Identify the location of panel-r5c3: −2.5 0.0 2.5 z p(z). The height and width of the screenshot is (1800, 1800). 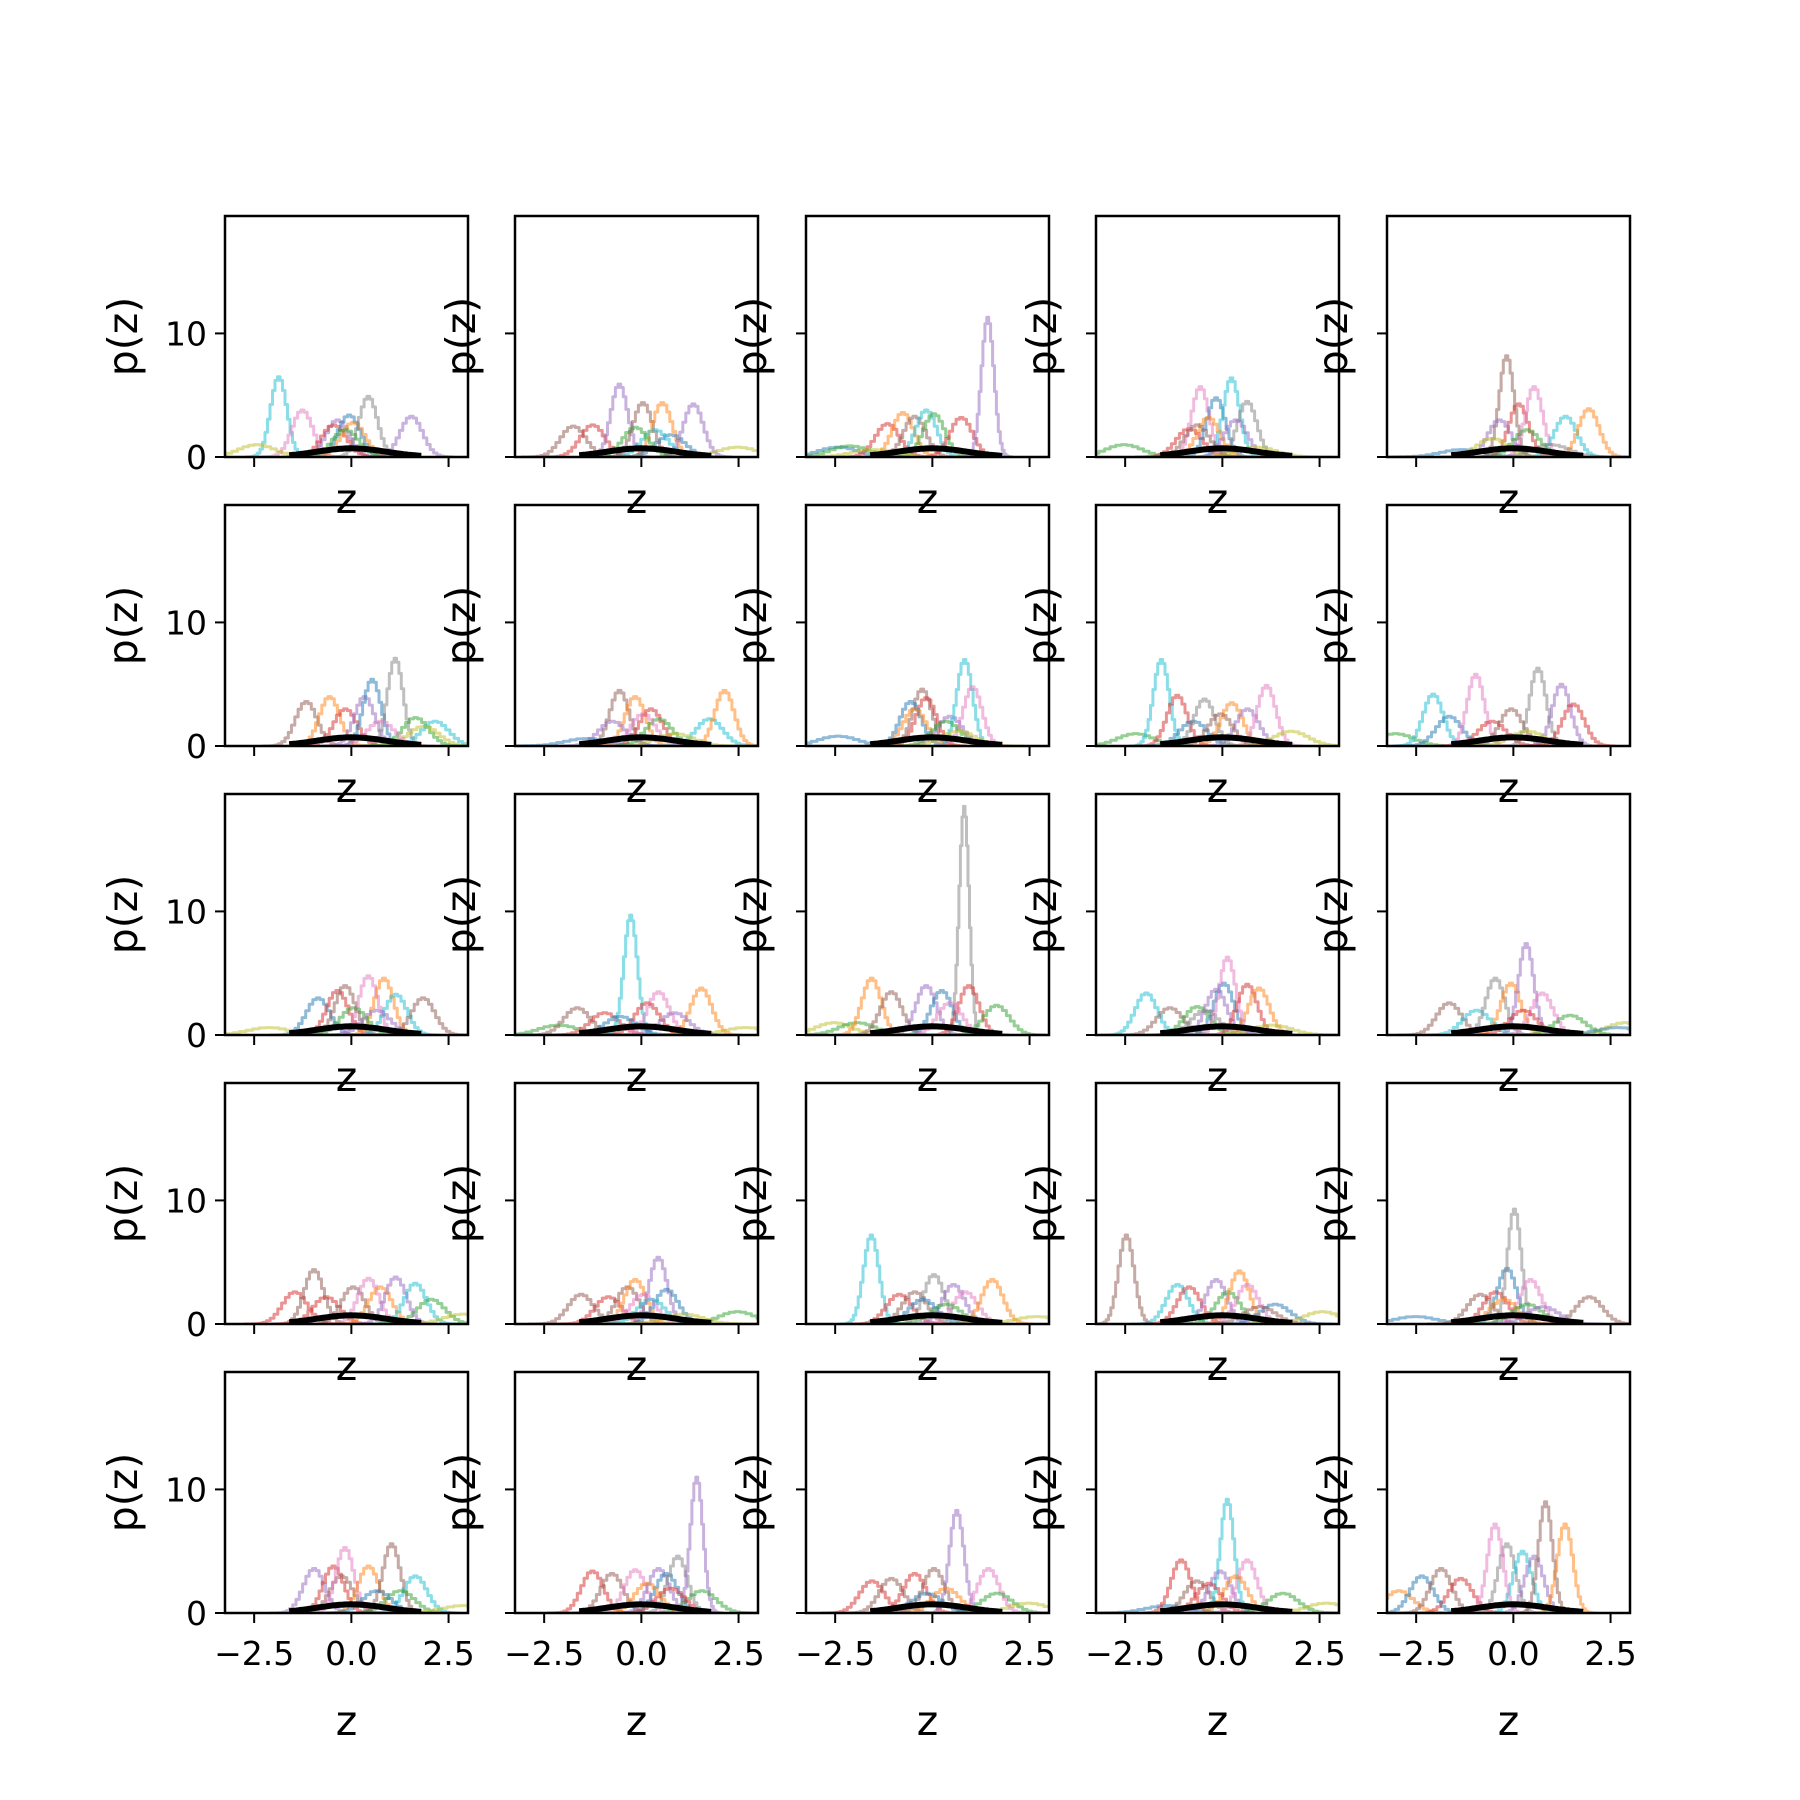
(892, 1557).